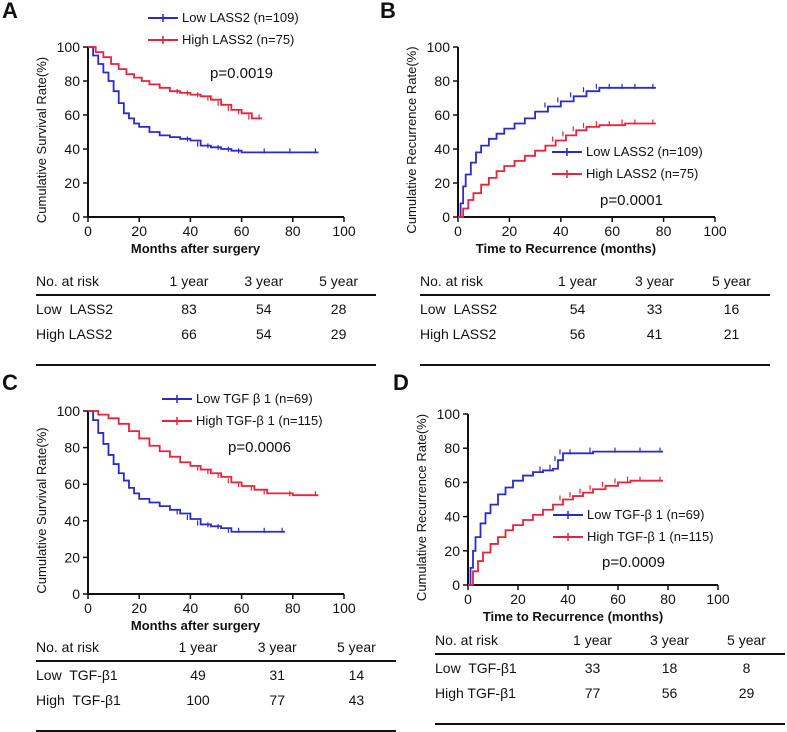  What do you see at coordinates (277, 648) in the screenshot?
I see `risk-header-cell: 3 year` at bounding box center [277, 648].